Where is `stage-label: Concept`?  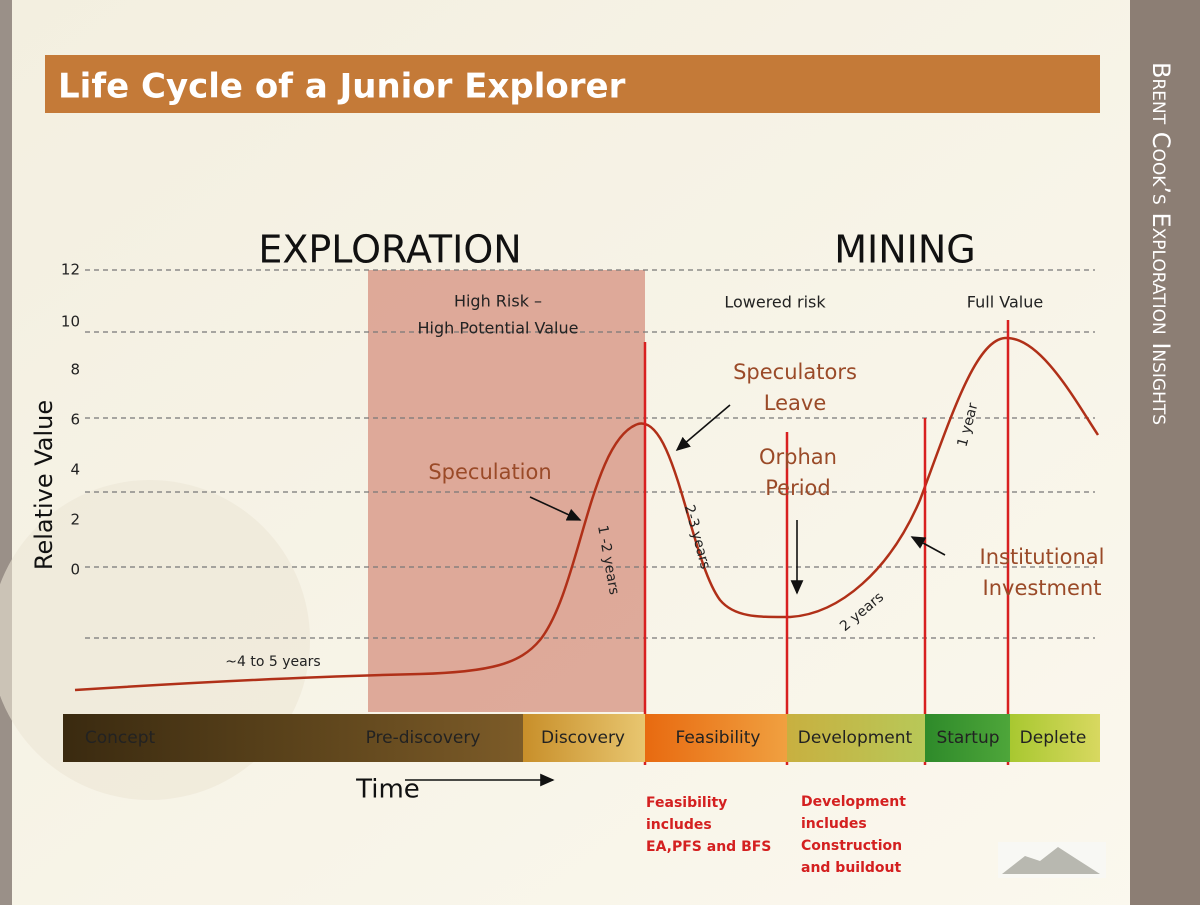
stage-label: Concept is located at coordinates (120, 738).